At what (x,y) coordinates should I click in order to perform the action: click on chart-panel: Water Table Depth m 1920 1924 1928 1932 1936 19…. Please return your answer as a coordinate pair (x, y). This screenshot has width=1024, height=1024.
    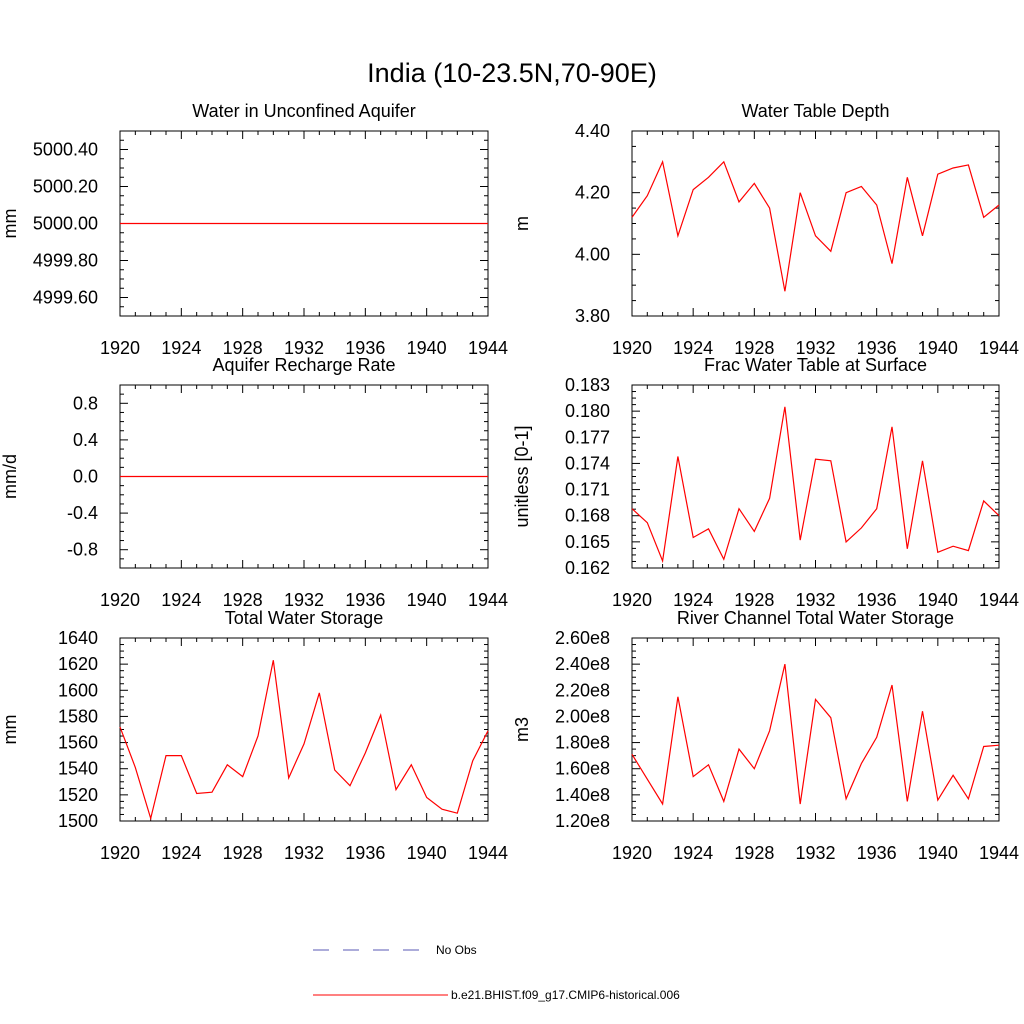
    Looking at the image, I should click on (765, 229).